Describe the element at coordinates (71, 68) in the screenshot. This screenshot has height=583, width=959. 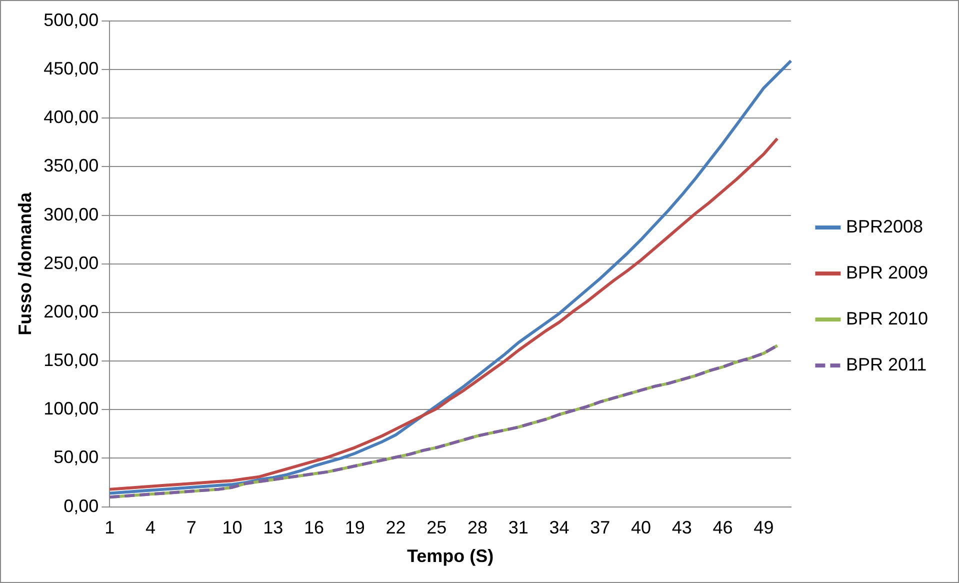
I see `y-tick-label: 450,00` at that location.